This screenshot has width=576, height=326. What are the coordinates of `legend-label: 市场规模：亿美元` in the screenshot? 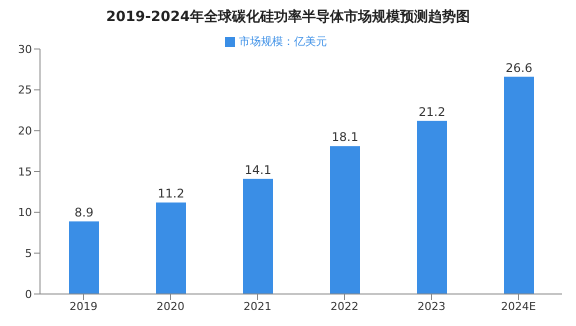 It's located at (283, 41).